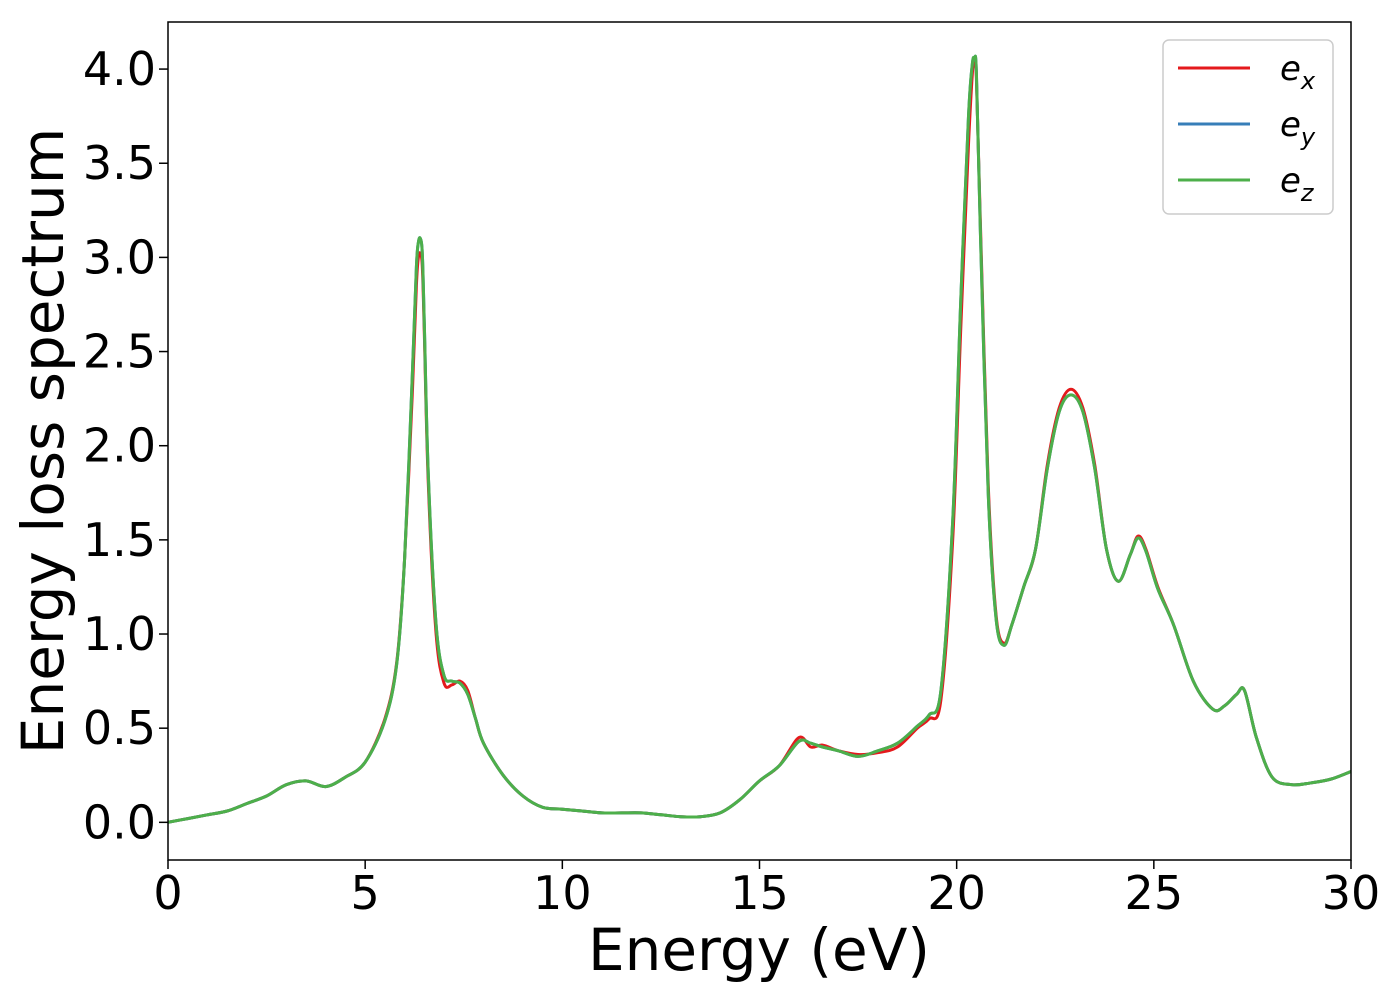 The height and width of the screenshot is (1000, 1400). What do you see at coordinates (119, 69) in the screenshot?
I see `y-tick-label: 4.0` at bounding box center [119, 69].